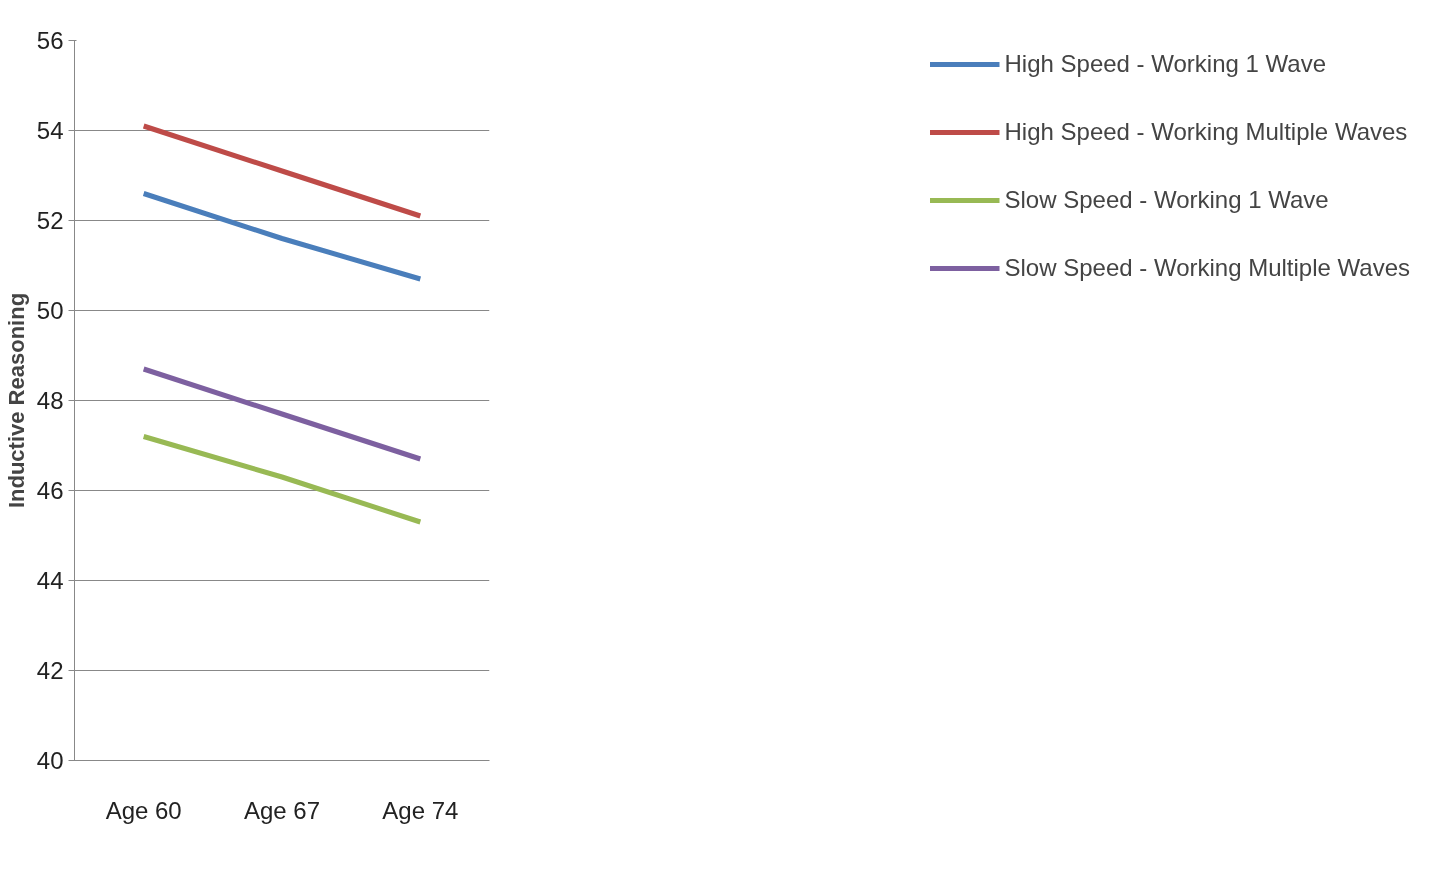 This screenshot has width=1442, height=872. I want to click on legend-label: High Speed - Working 1 Wave, so click(1165, 64).